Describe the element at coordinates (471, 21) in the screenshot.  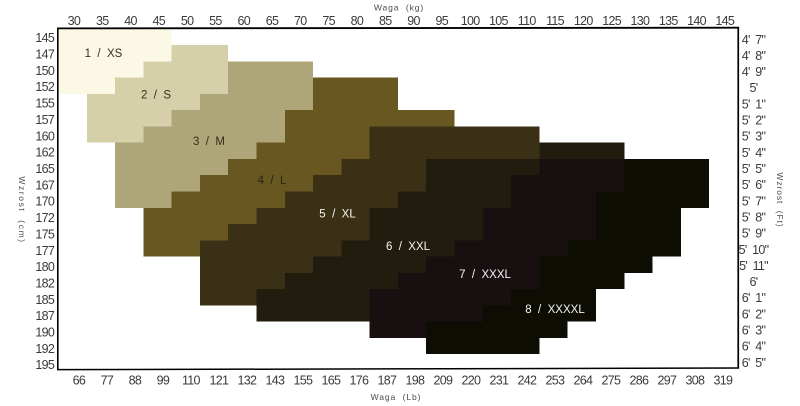
I see `svg-text: 100` at that location.